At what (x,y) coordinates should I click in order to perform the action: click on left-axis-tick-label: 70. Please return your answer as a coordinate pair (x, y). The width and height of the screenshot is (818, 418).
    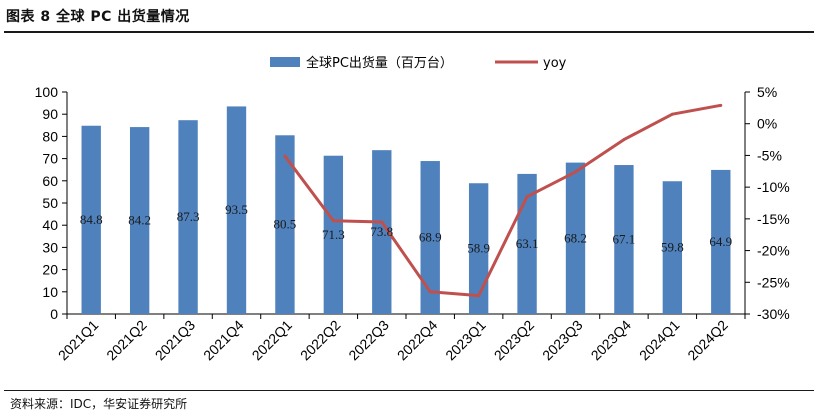
    Looking at the image, I should click on (50, 159).